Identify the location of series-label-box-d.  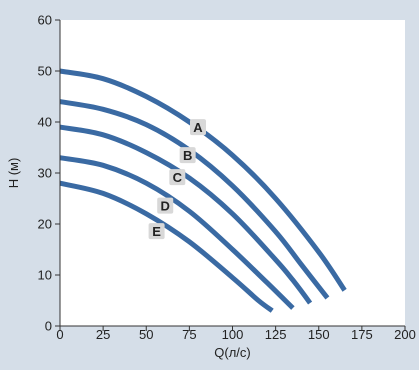
(165, 205).